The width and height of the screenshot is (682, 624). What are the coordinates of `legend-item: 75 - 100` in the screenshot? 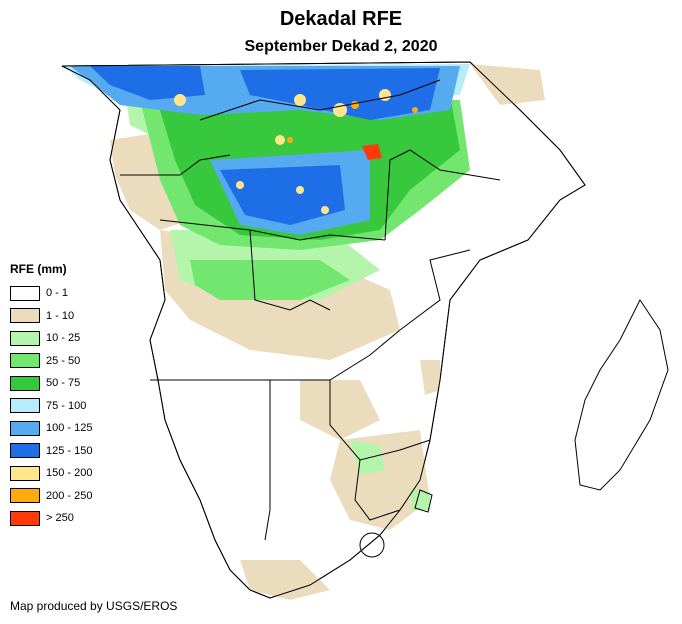 It's located at (51, 406).